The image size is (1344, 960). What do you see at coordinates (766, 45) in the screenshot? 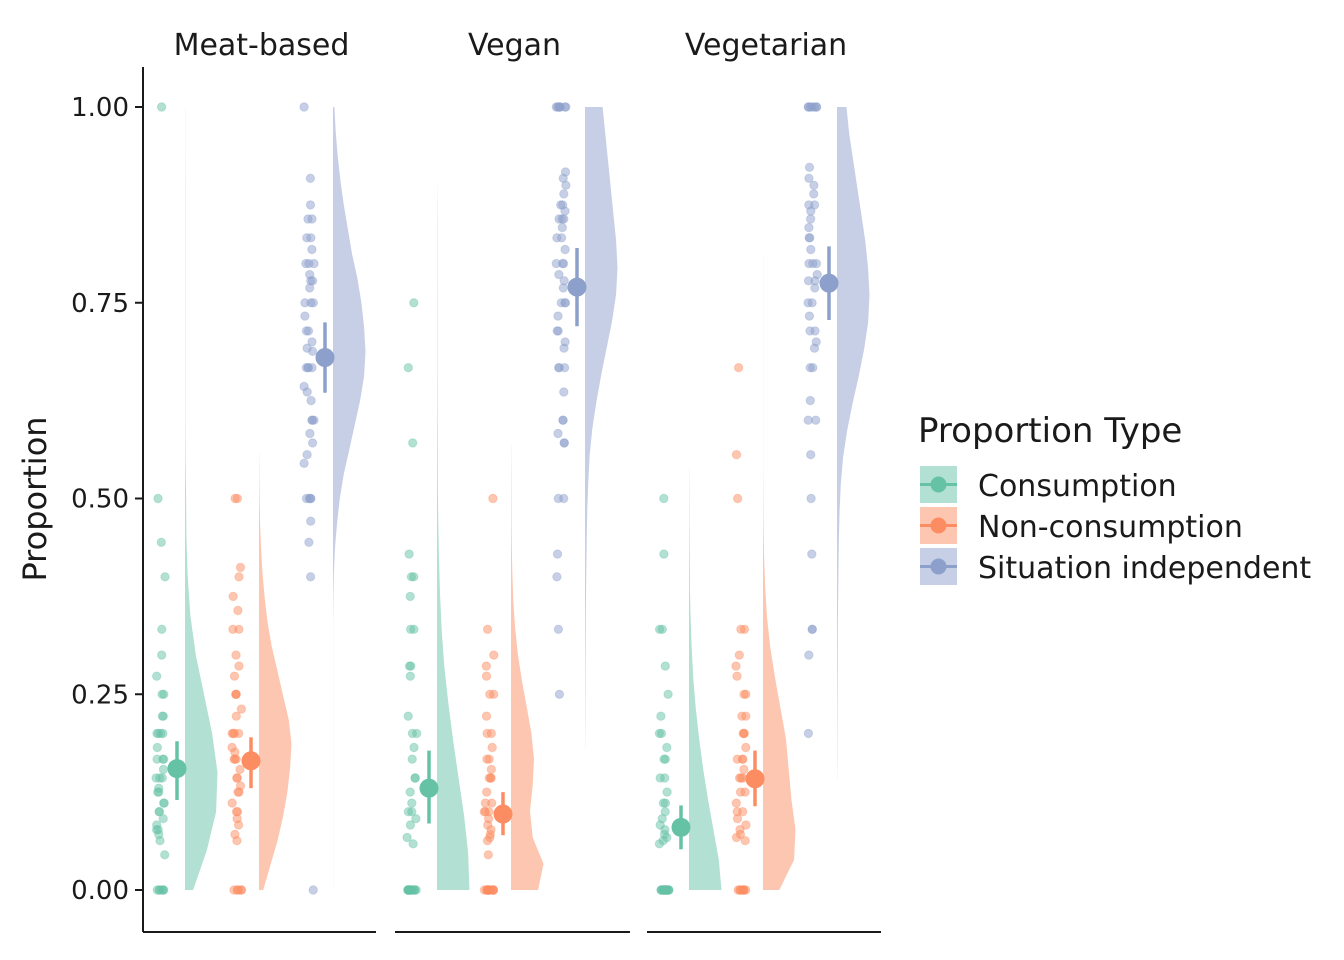
I see `facet-label: Vegetarian` at bounding box center [766, 45].